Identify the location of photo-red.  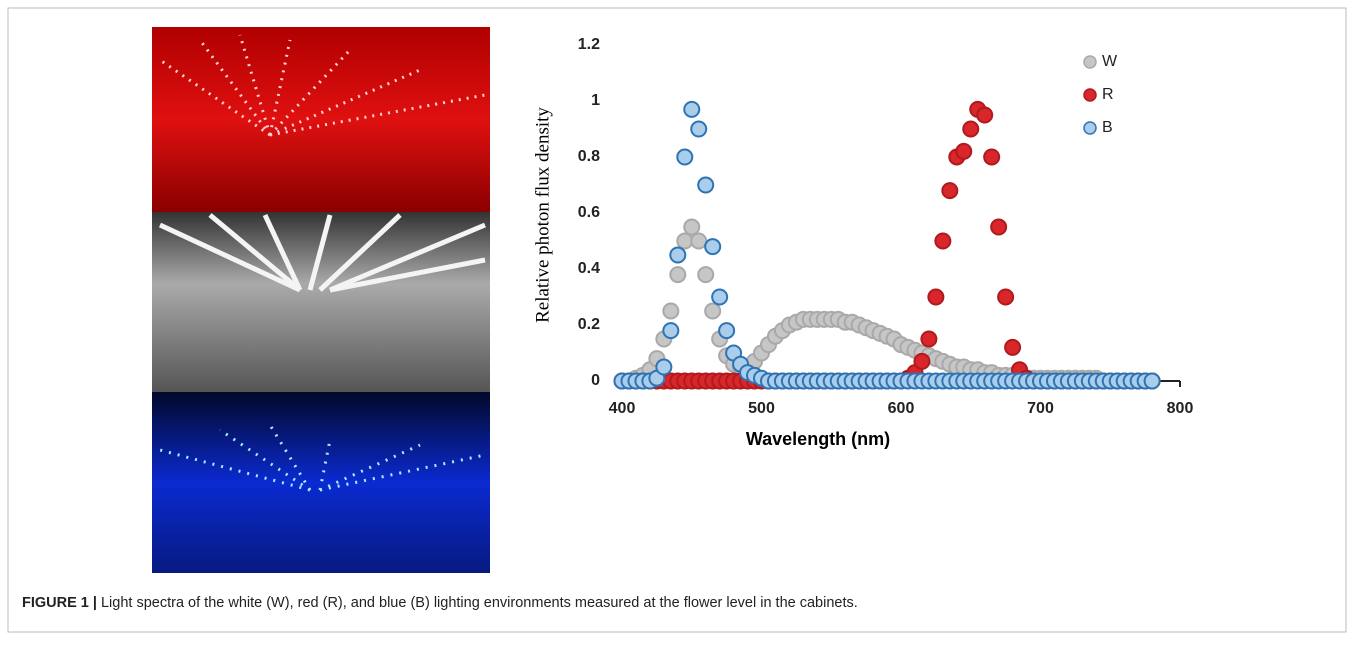
(321, 119).